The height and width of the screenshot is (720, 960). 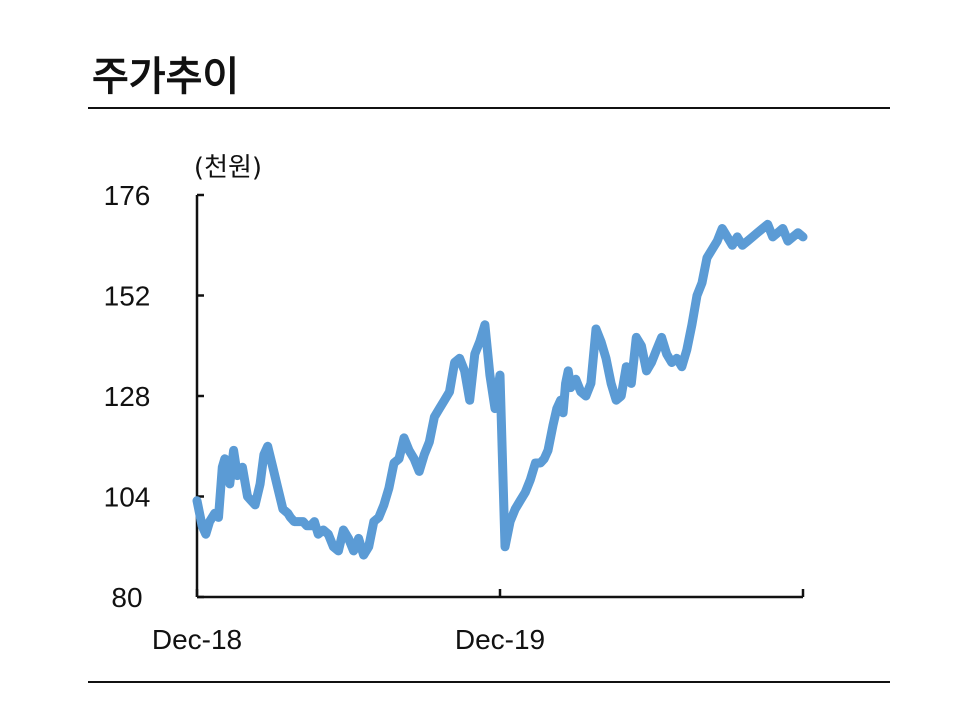 I want to click on y-axis-ticks: 80 104 128 152 176, so click(x=154, y=396).